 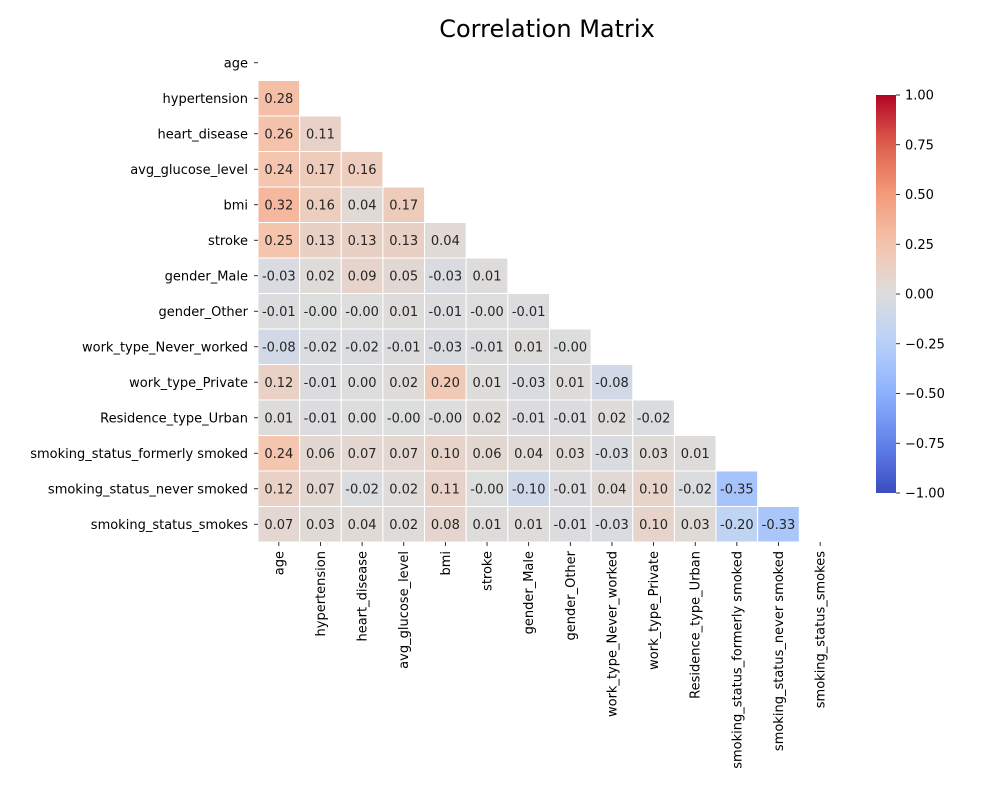 I want to click on colorbar-tick-label: 0.75, so click(x=919, y=145).